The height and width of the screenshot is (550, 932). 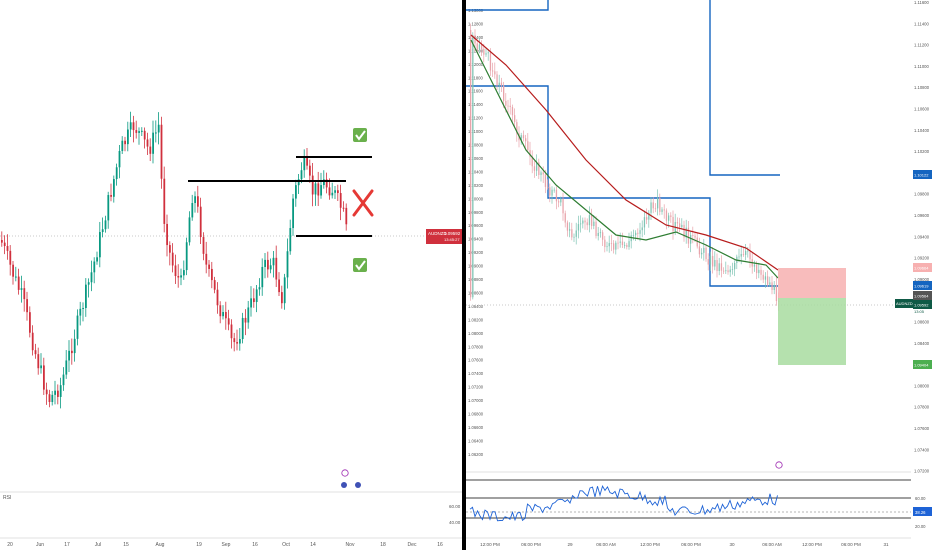 What do you see at coordinates (922, 151) in the screenshot?
I see `price-axis-label-right: 1.10200` at bounding box center [922, 151].